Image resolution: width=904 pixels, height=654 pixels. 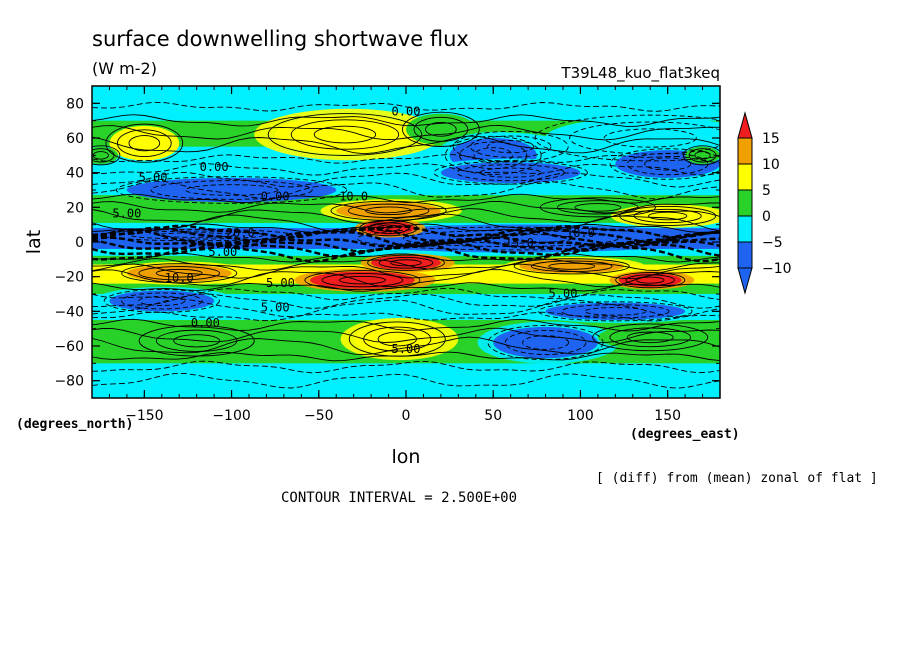 I want to click on colorbar-label: 0, so click(x=766, y=217).